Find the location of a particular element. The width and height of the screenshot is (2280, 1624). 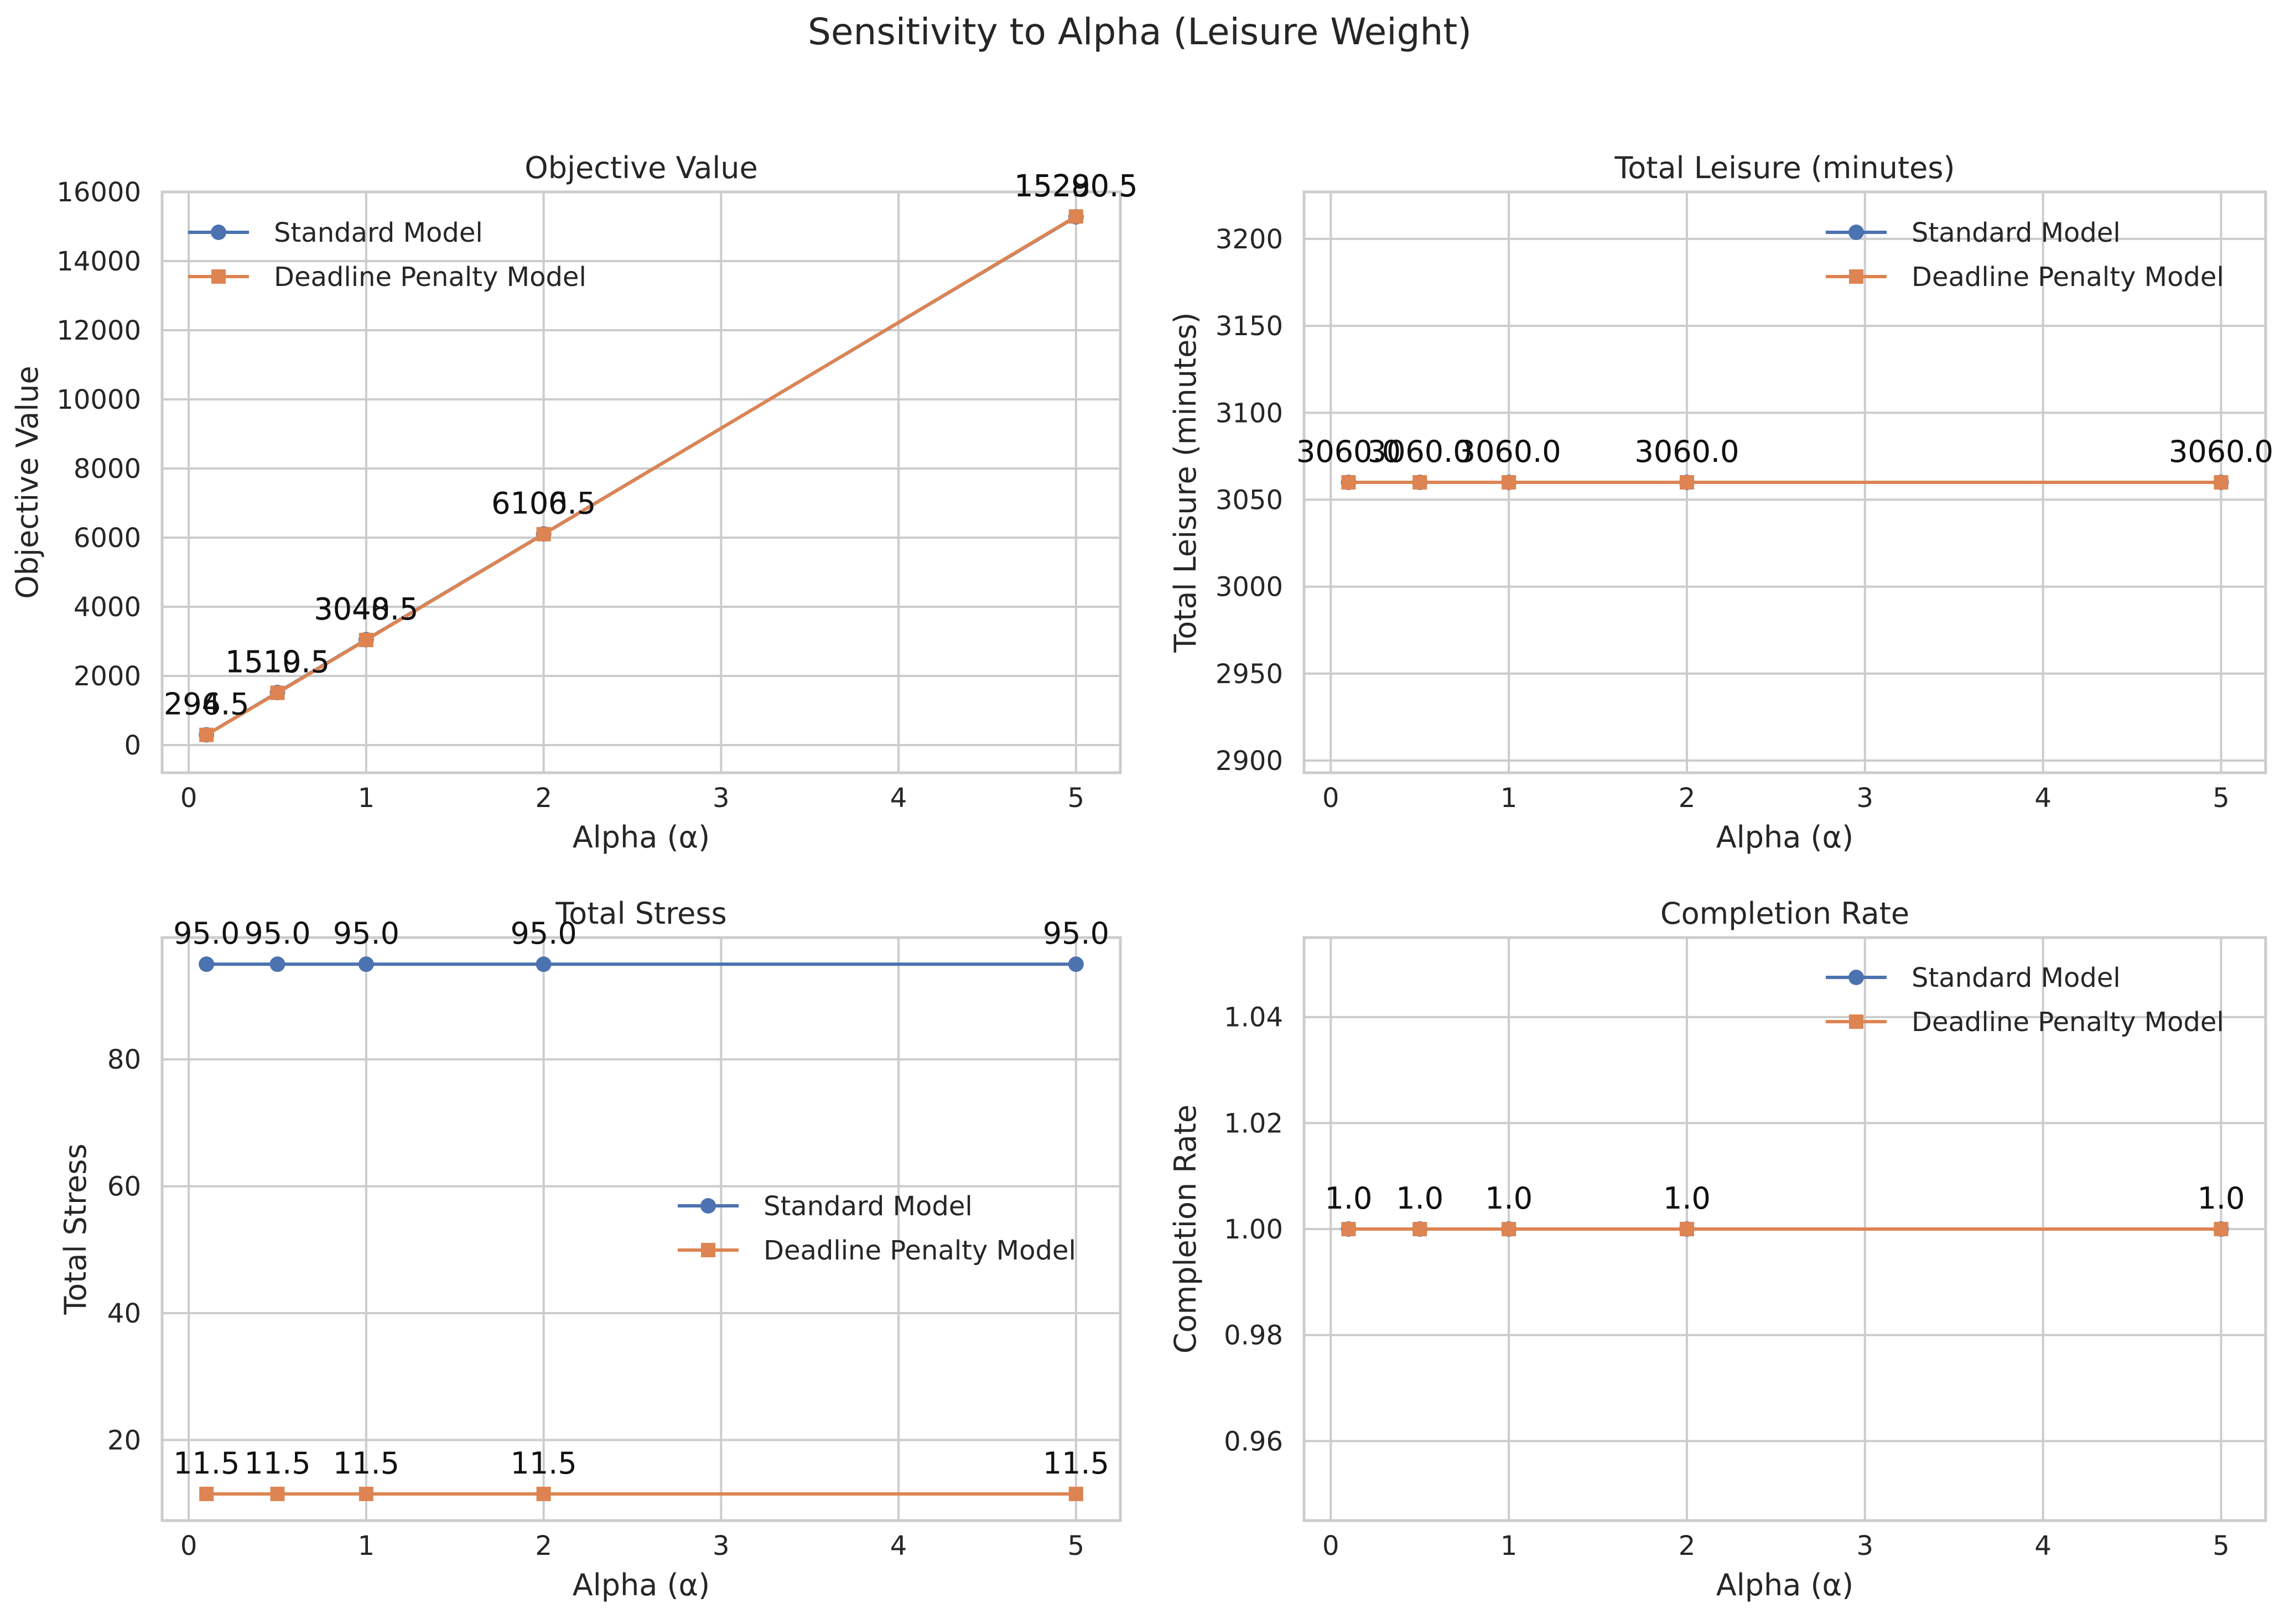

series-deadline-penalty-model: 11.5 11.5 11.5 11.5 11.5 is located at coordinates (641, 1473).